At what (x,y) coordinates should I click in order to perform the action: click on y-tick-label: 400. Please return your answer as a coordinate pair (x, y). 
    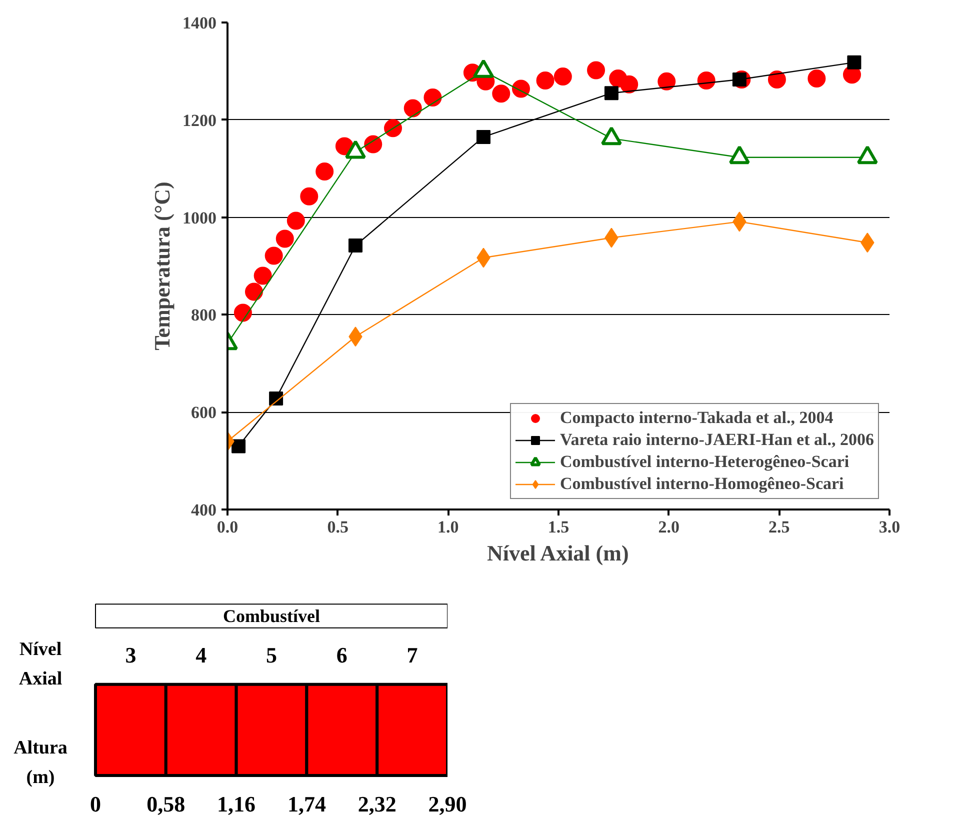
    Looking at the image, I should click on (203, 510).